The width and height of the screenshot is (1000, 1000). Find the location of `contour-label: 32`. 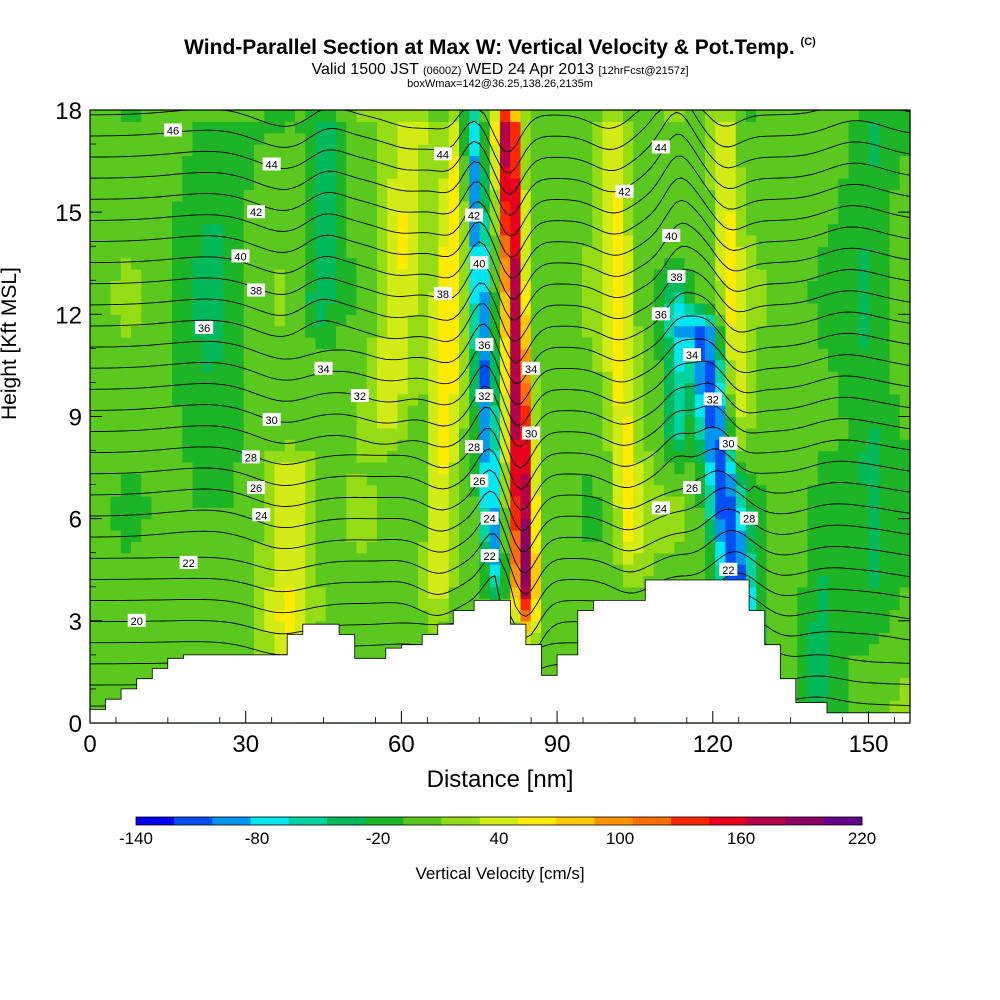

contour-label: 32 is located at coordinates (712, 399).